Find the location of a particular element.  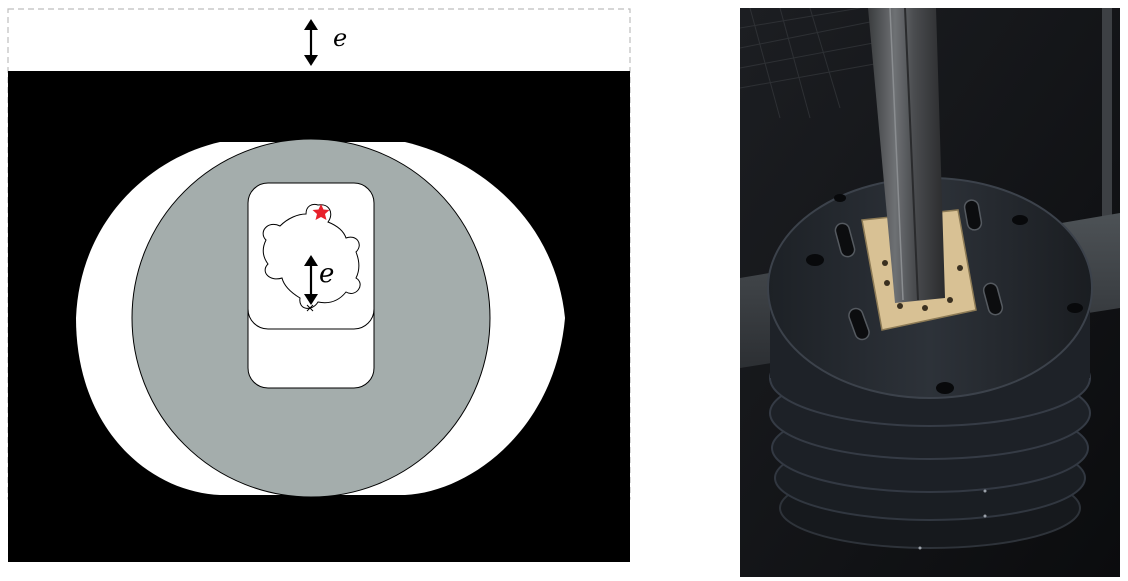

plate-highlights is located at coordinates (952, 519).